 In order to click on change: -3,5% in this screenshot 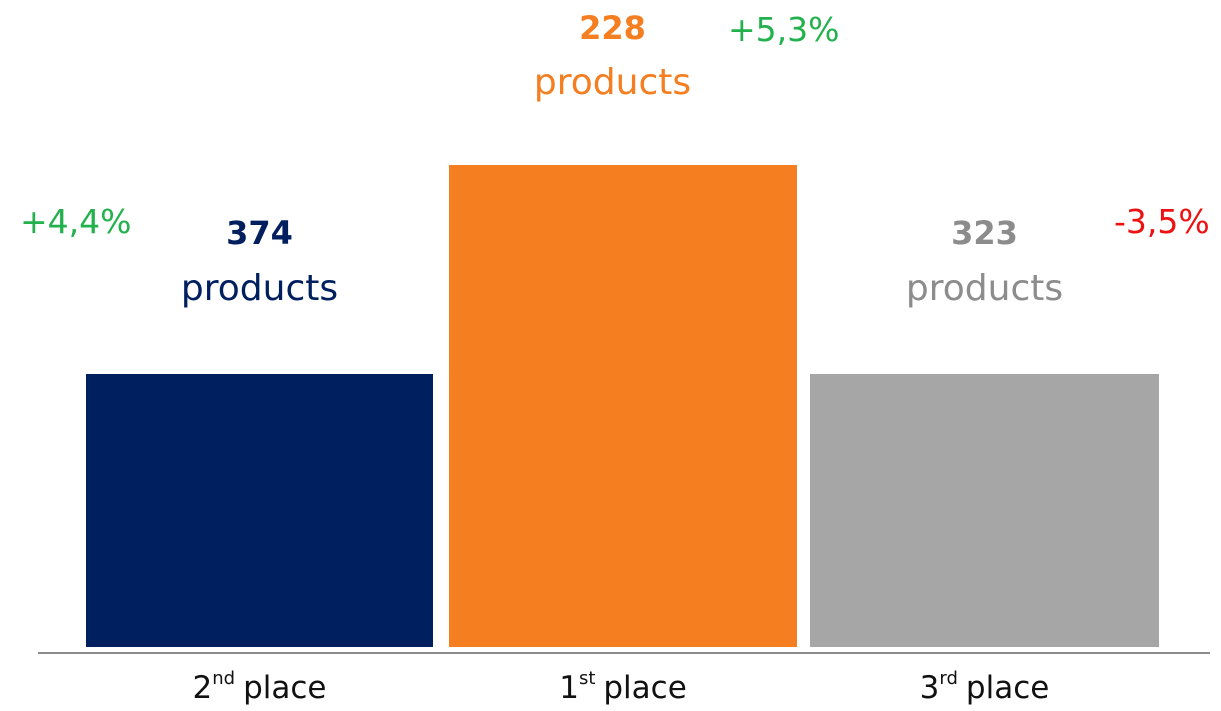, I will do `click(1162, 221)`.